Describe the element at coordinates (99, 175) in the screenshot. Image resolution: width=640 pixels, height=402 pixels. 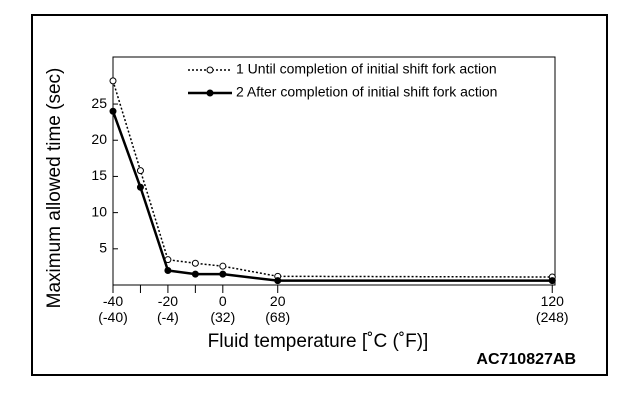
I see `y-tick-label: 15` at that location.